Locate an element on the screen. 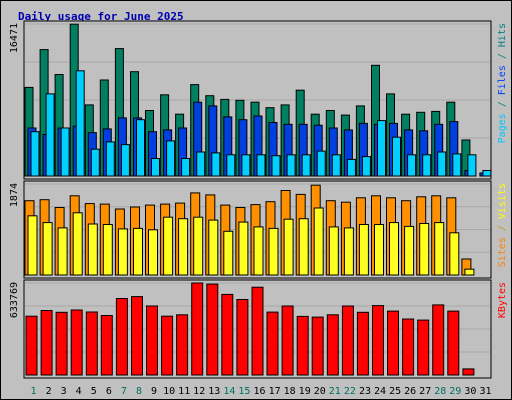 Image resolution: width=512 pixels, height=400 pixels. x-tick-label-day-2: 2 is located at coordinates (49, 391).